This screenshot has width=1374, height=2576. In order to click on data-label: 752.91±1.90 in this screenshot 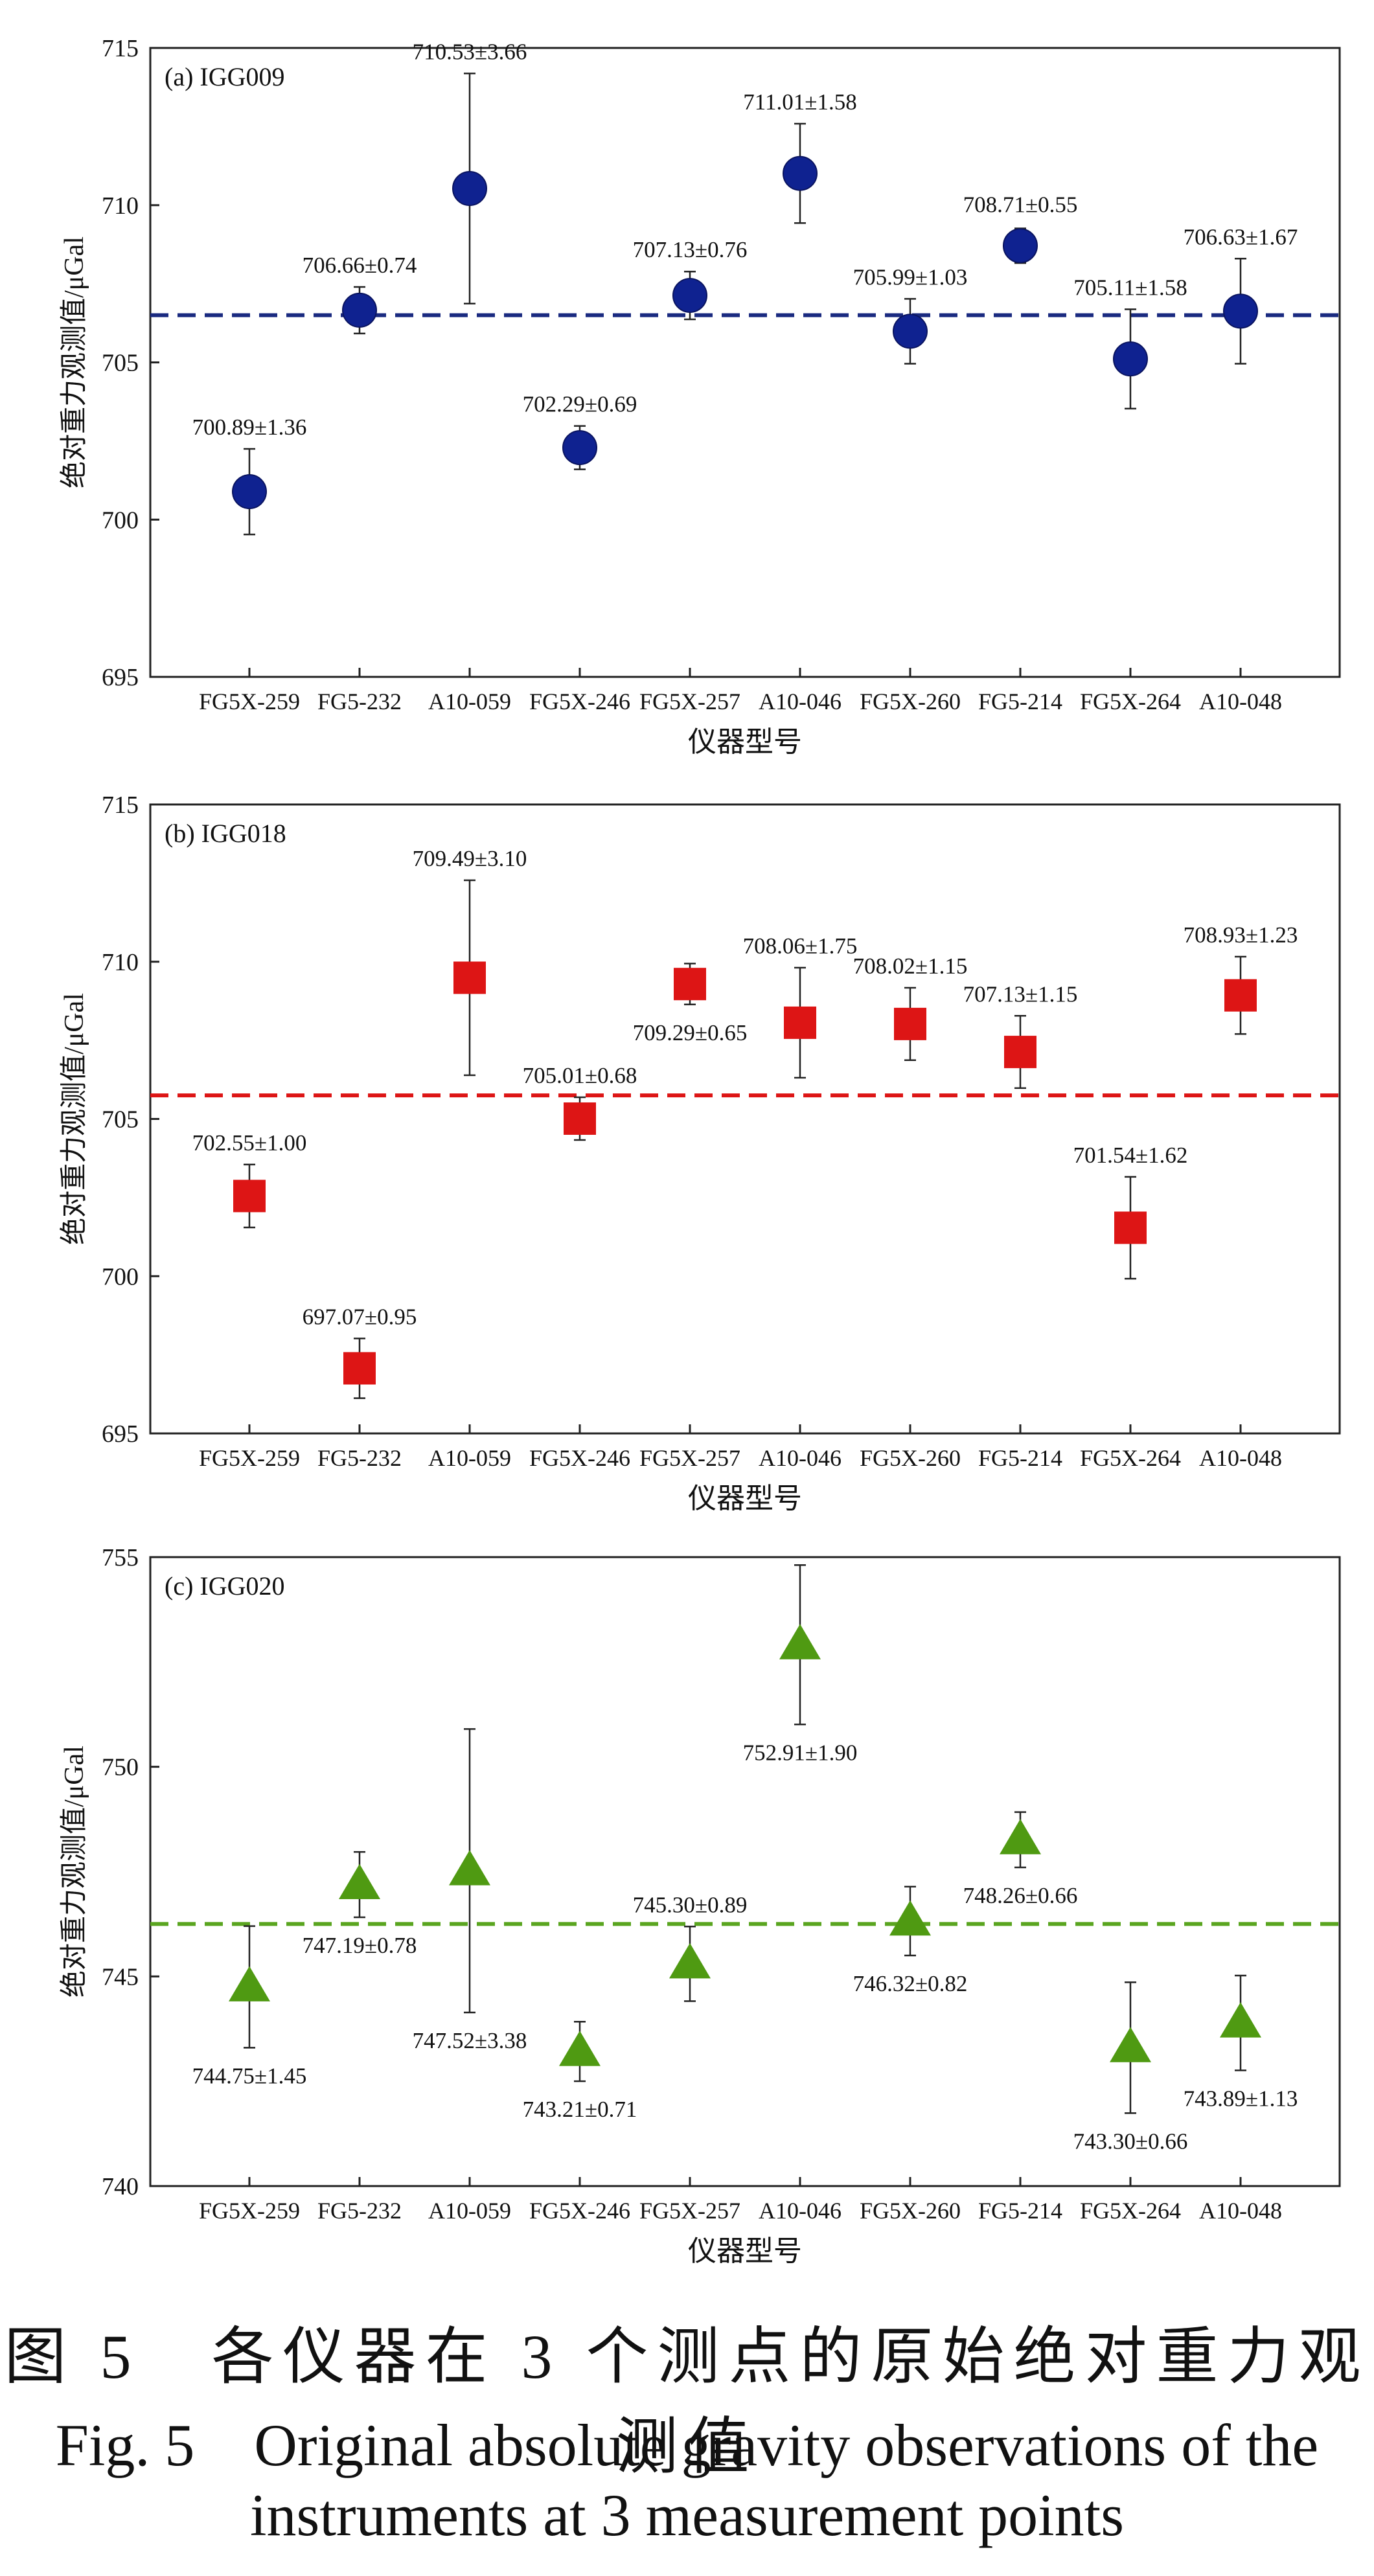, I will do `click(801, 1753)`.